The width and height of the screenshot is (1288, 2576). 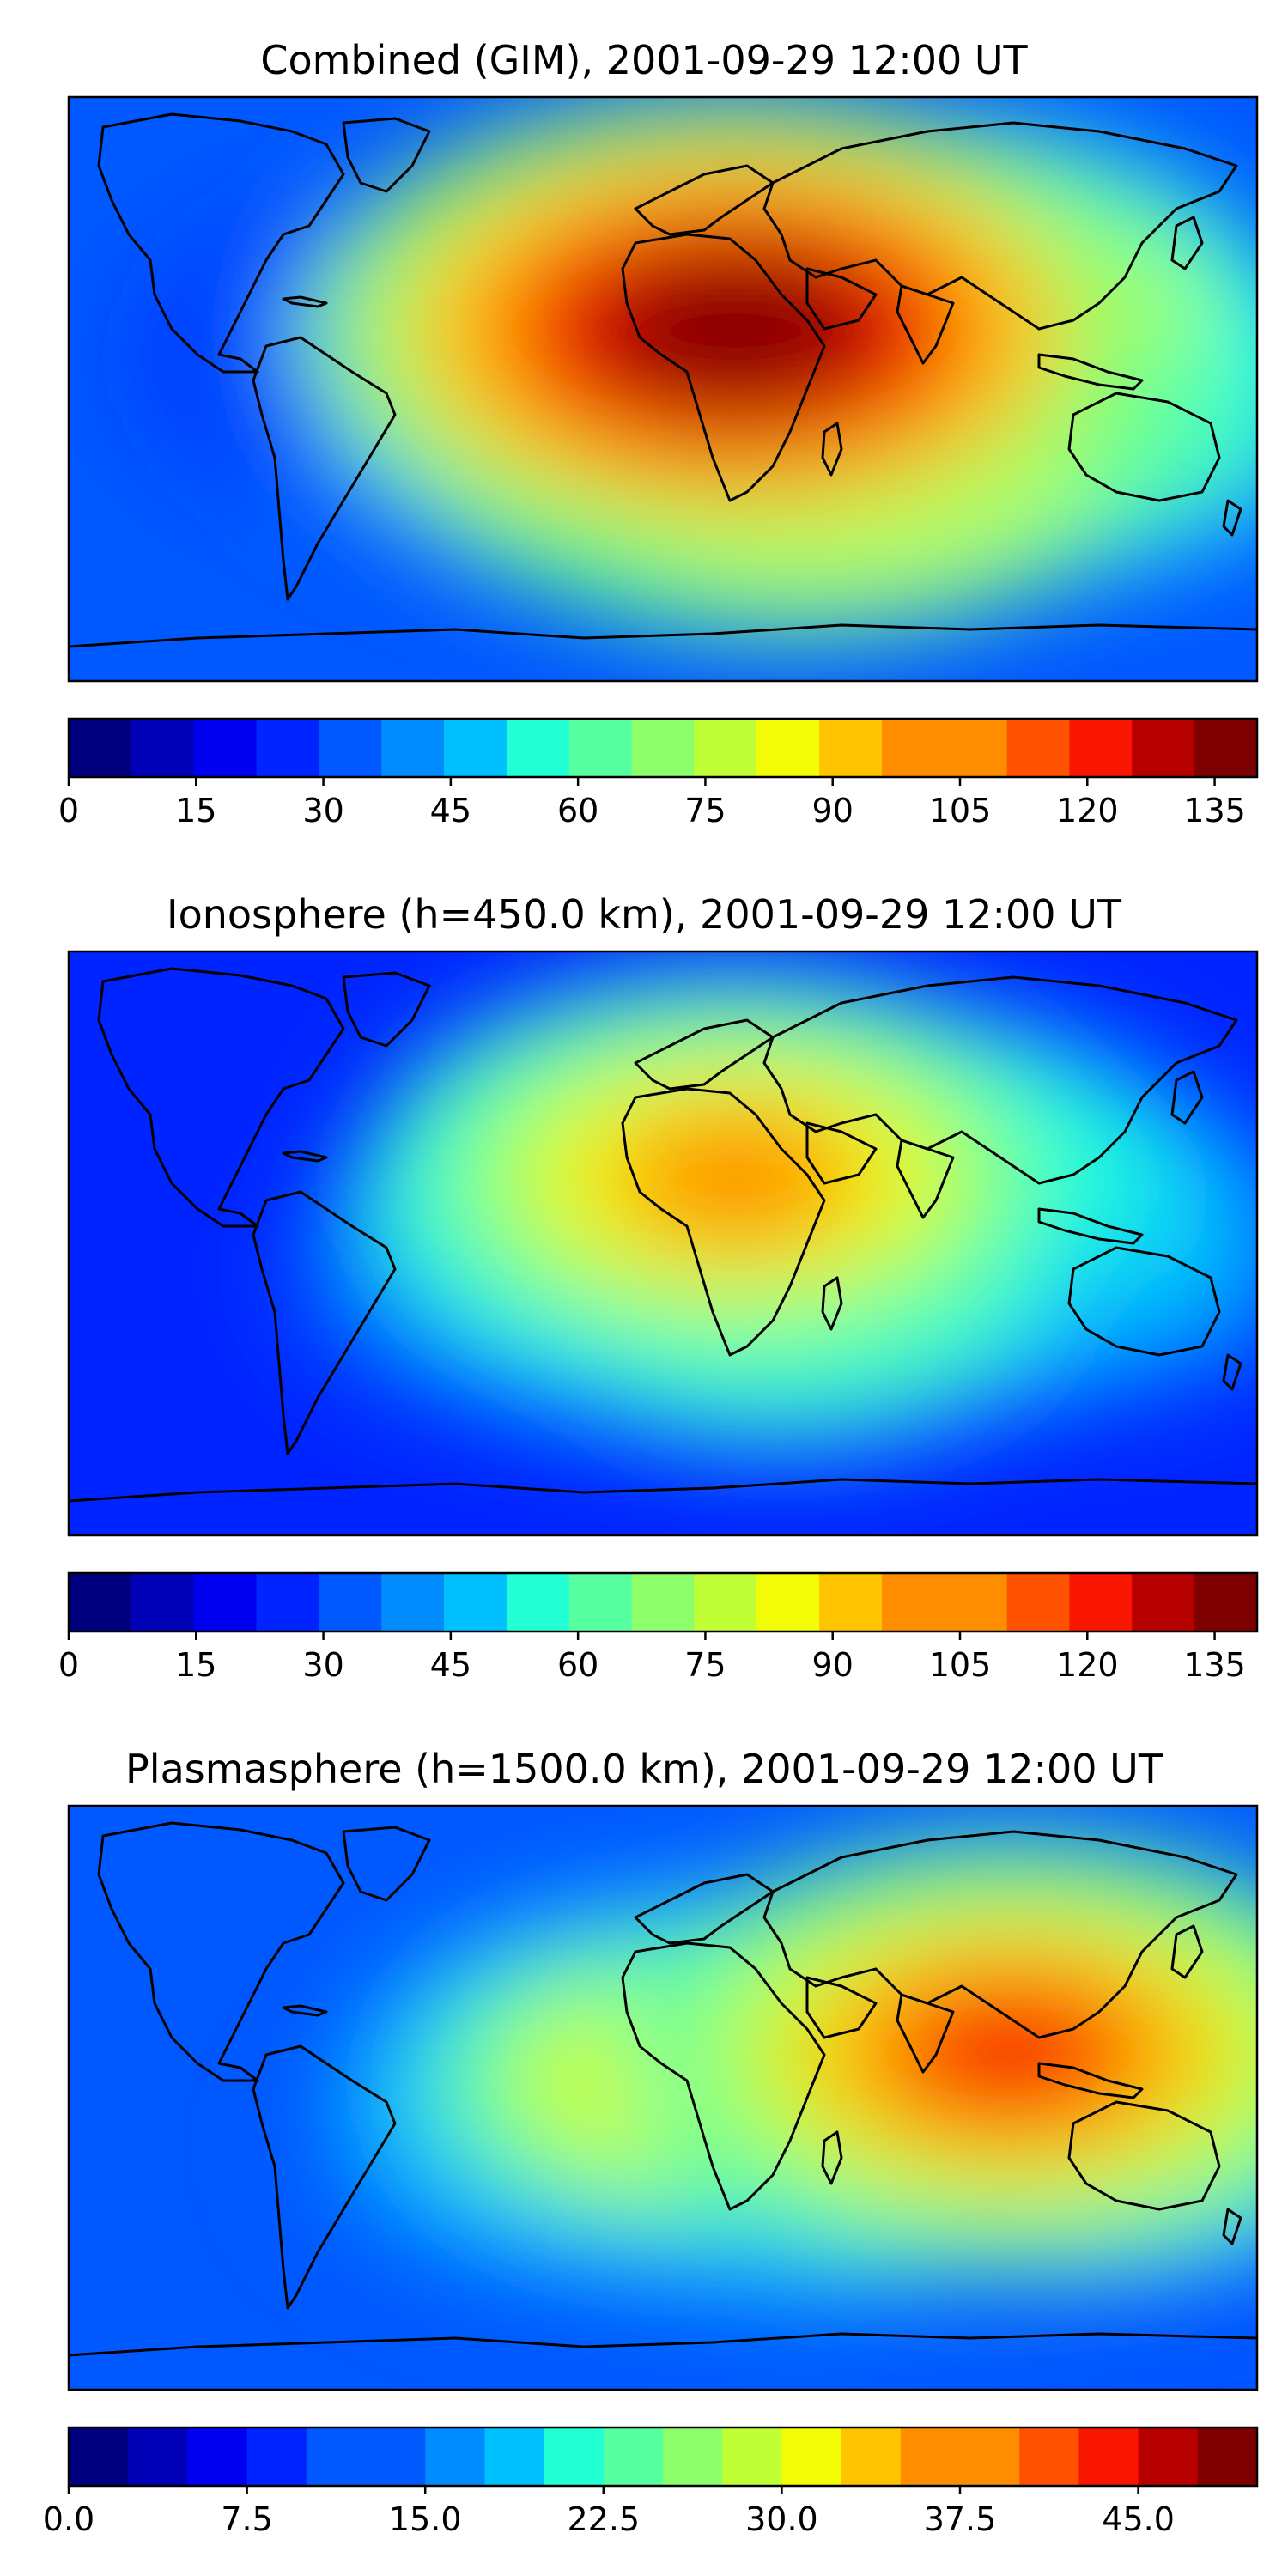 I want to click on combined-panel-title: Combined (GIM), 2001-09-29 12:00 UT, so click(x=644, y=60).